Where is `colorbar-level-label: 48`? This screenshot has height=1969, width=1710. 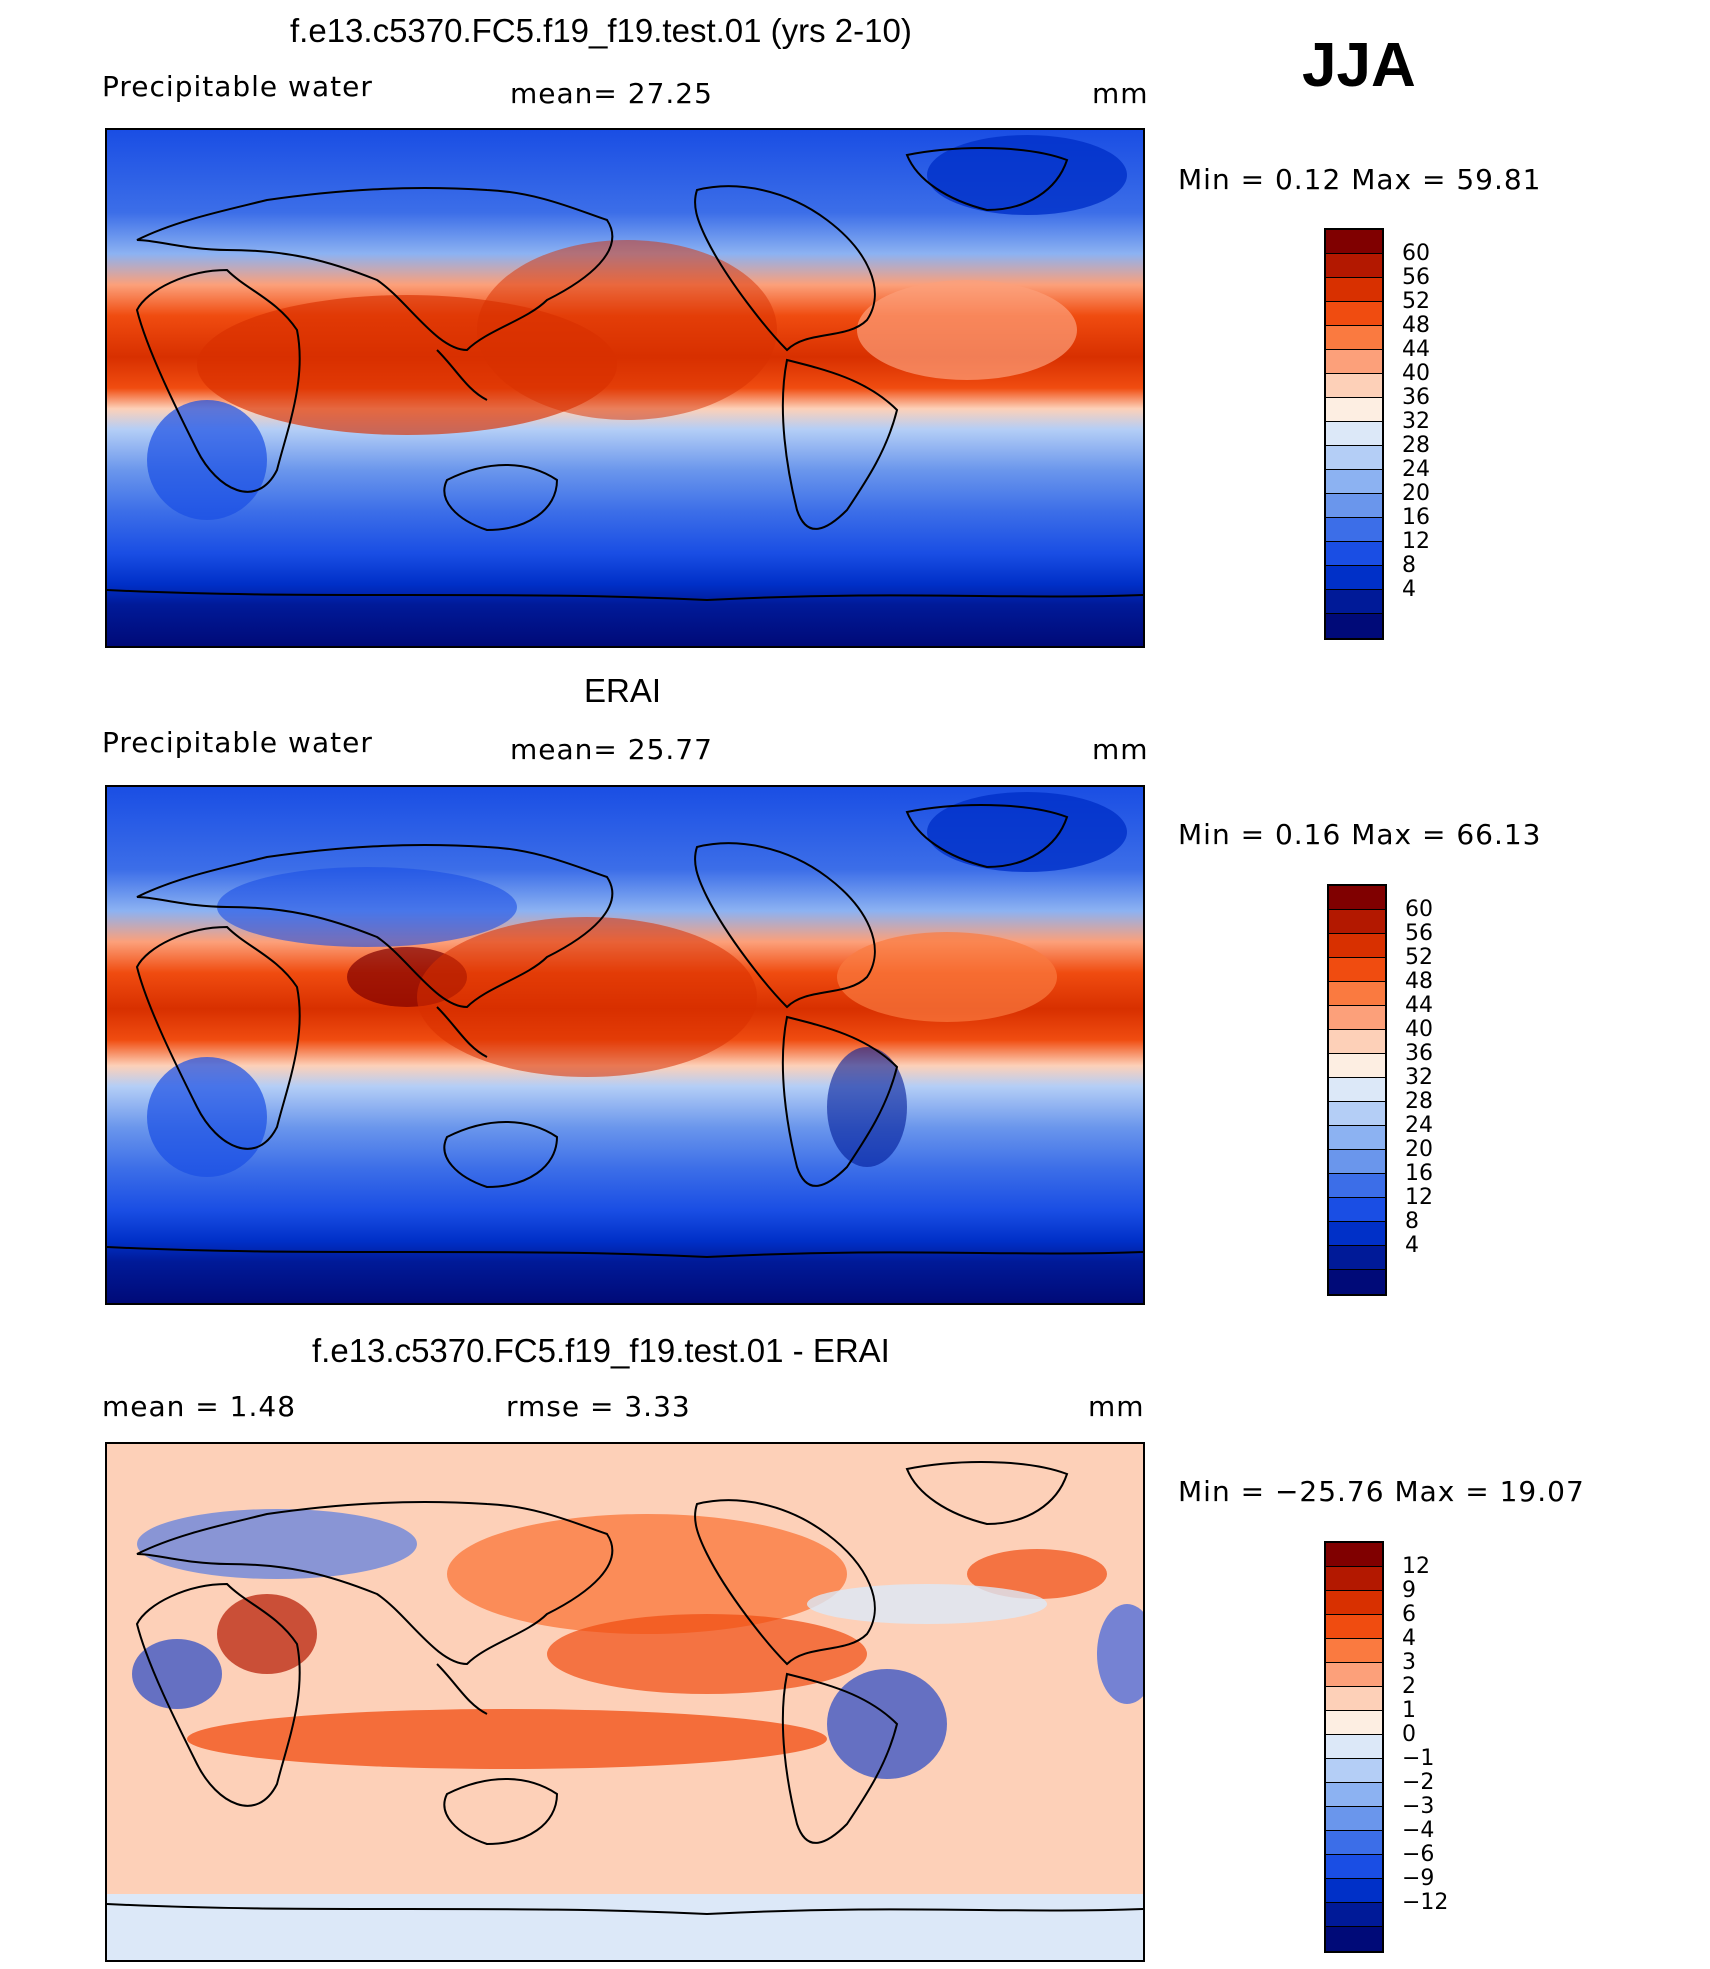
colorbar-level-label: 48 is located at coordinates (1419, 981).